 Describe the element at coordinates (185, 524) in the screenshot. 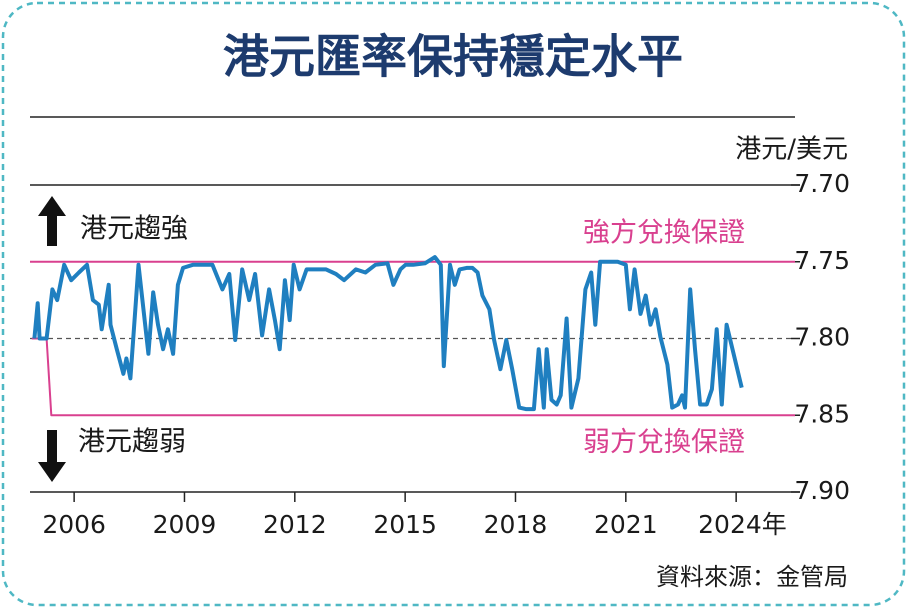

I see `x-tick-label: 2009` at that location.